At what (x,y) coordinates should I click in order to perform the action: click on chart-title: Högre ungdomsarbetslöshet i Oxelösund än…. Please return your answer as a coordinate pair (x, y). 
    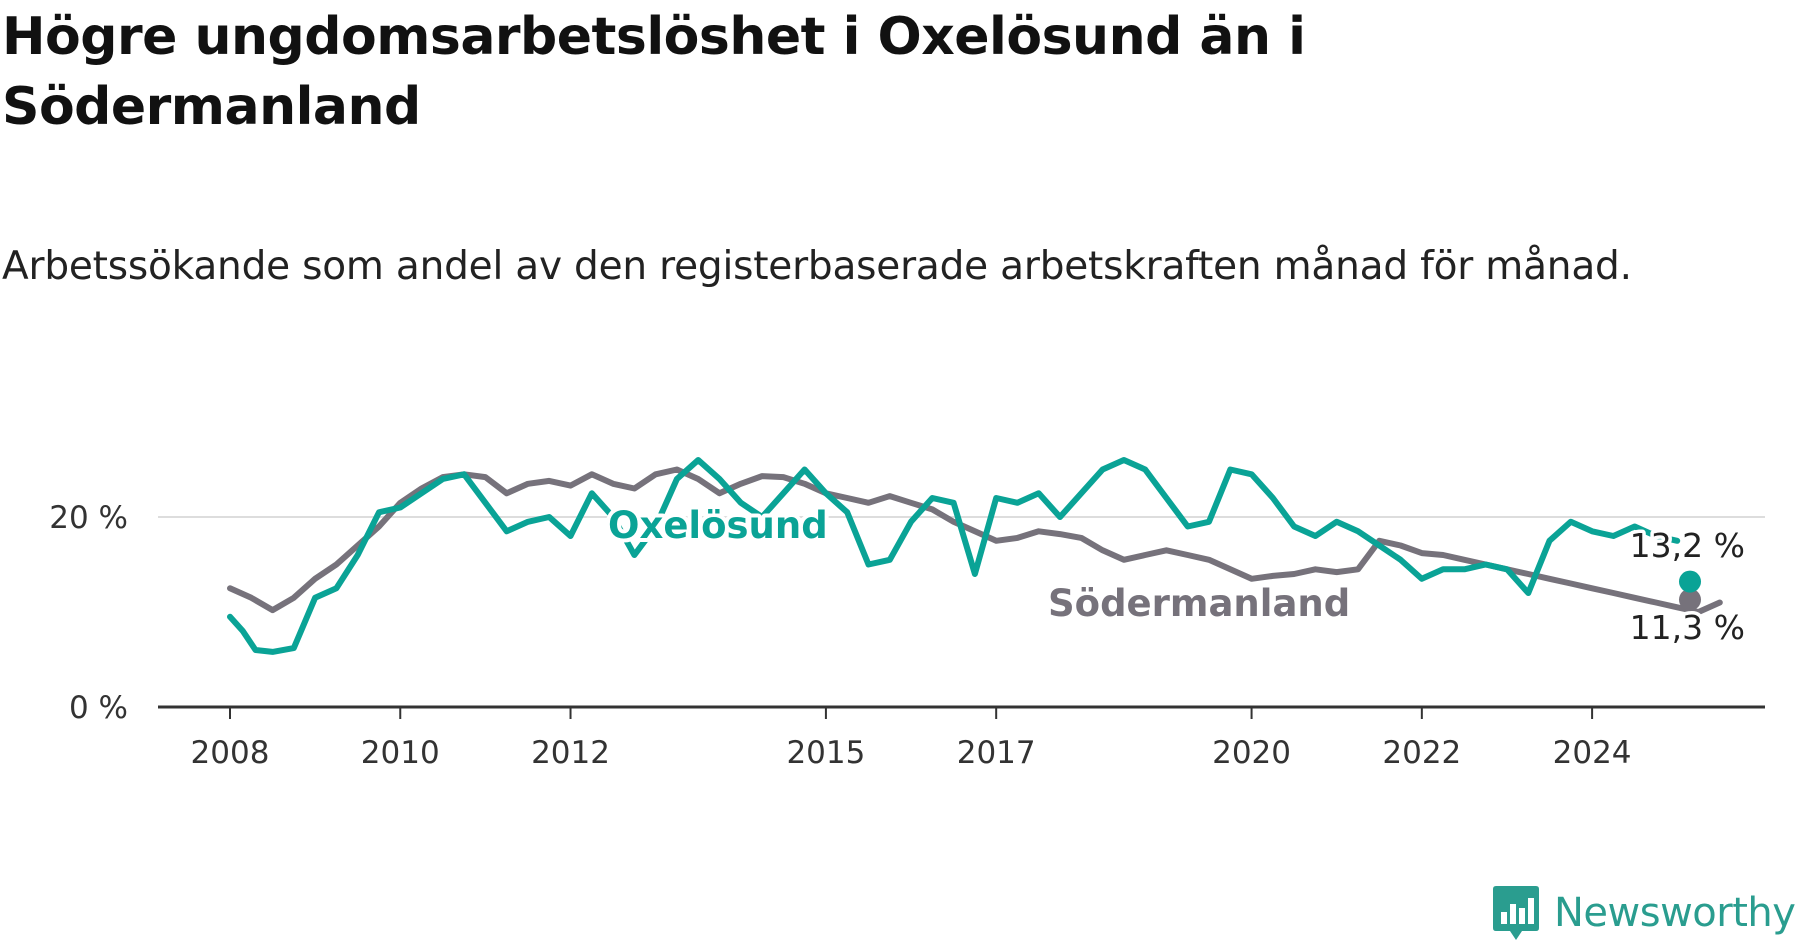
    Looking at the image, I should click on (654, 72).